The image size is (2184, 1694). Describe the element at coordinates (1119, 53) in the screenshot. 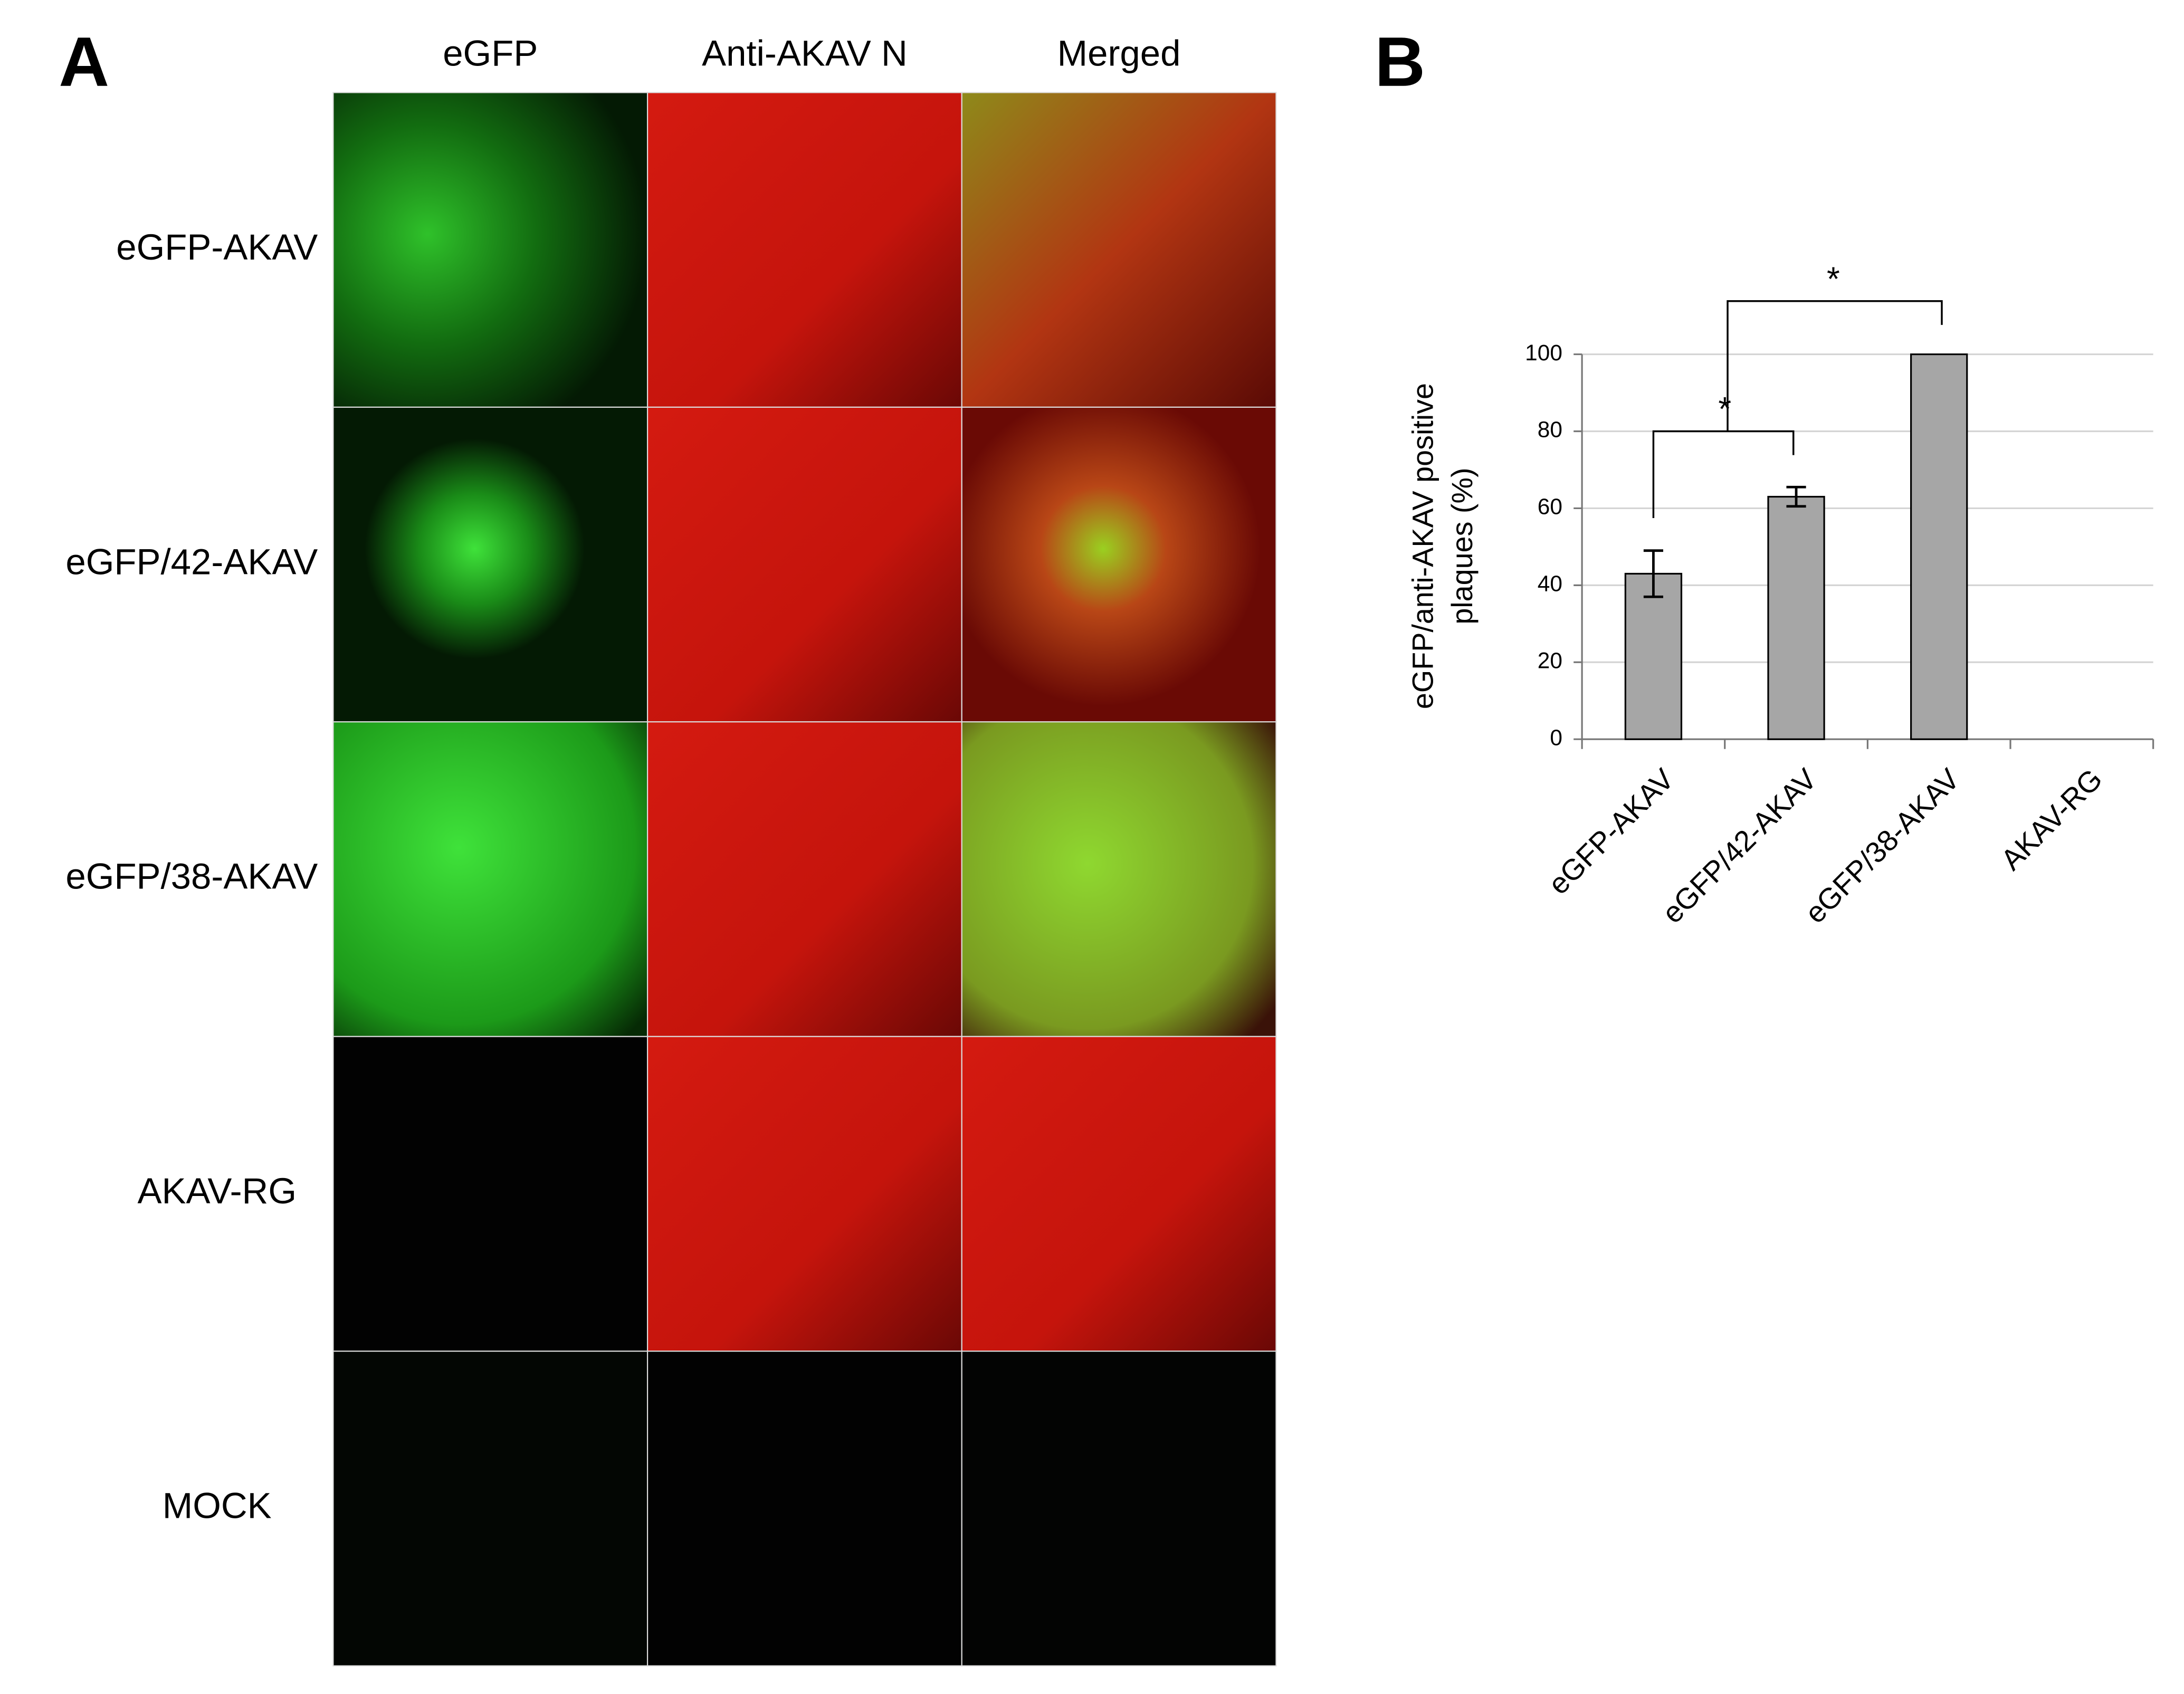

I see `column-header: Merged` at that location.